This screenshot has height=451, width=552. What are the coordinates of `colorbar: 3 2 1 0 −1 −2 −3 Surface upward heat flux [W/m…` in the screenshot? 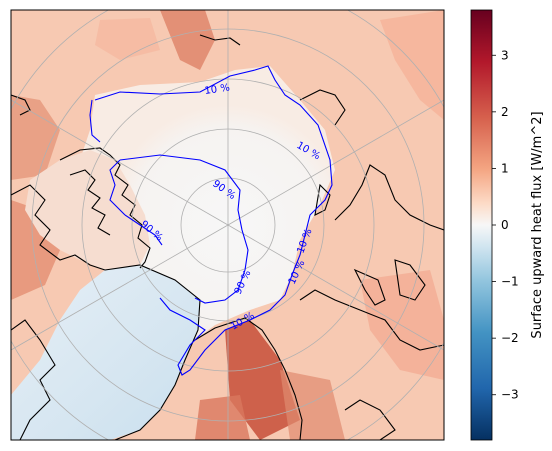 It's located at (507, 225).